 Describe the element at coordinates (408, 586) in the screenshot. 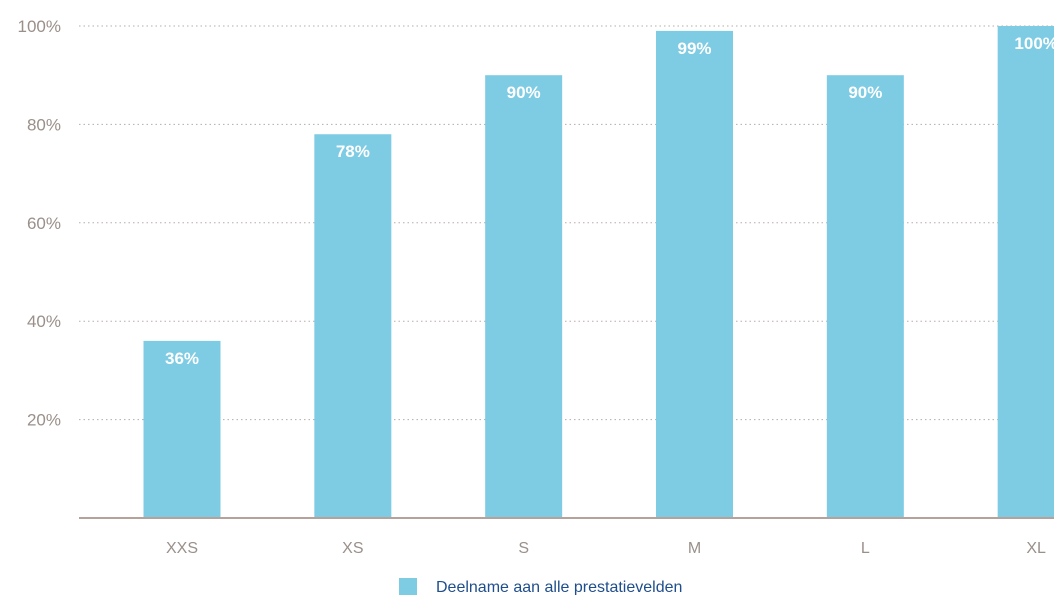

I see `legend-swatch` at that location.